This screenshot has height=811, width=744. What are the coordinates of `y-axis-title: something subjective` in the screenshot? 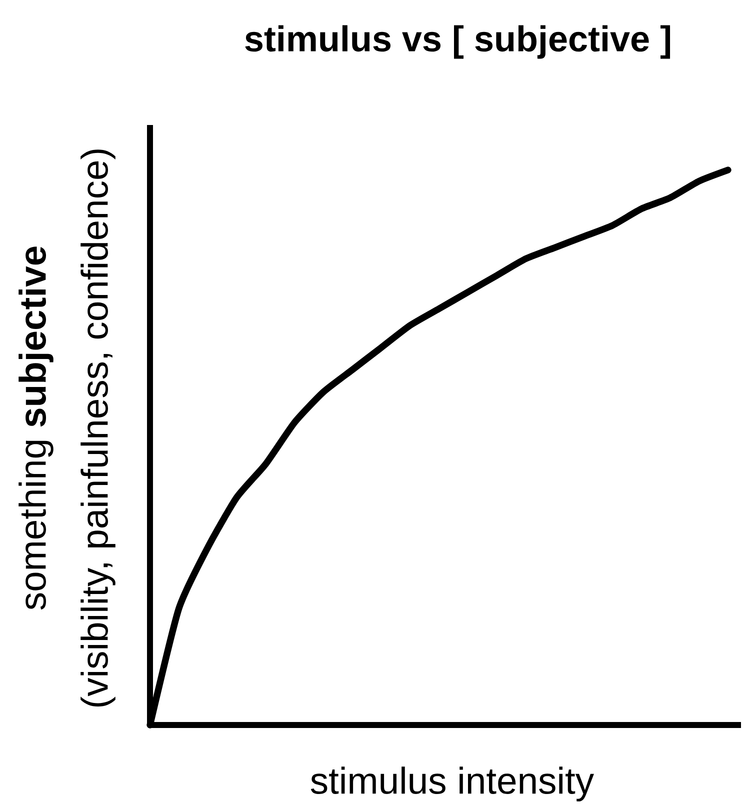 It's located at (36, 428).